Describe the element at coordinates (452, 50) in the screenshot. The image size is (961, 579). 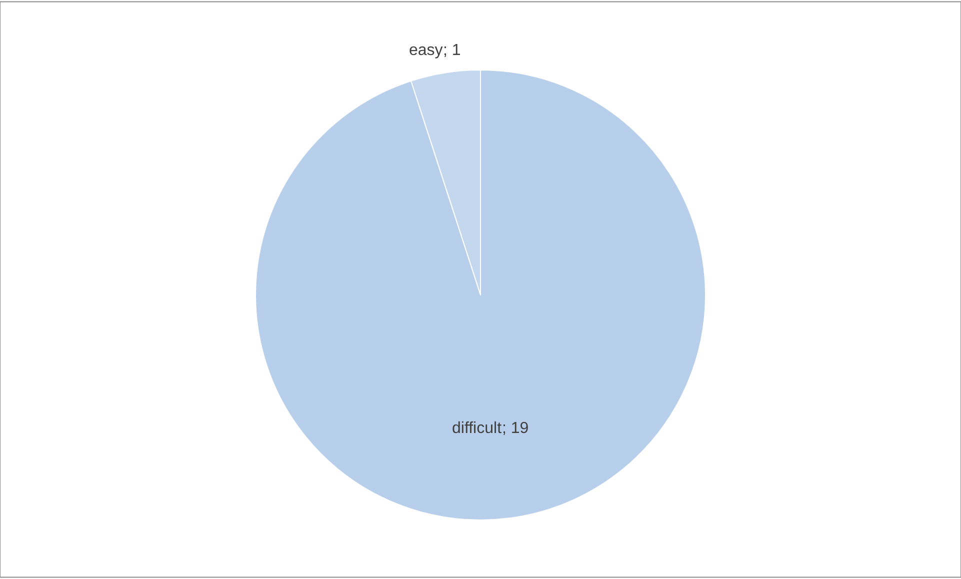
I see `data-label: ; 1` at that location.